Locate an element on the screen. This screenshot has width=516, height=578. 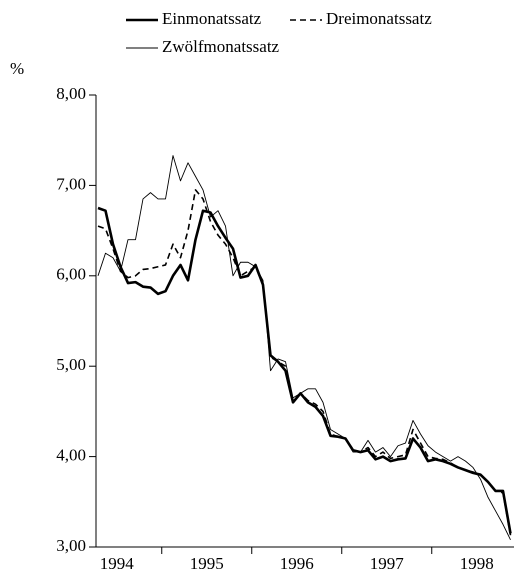
x-tick-label: 1994 is located at coordinates (117, 563).